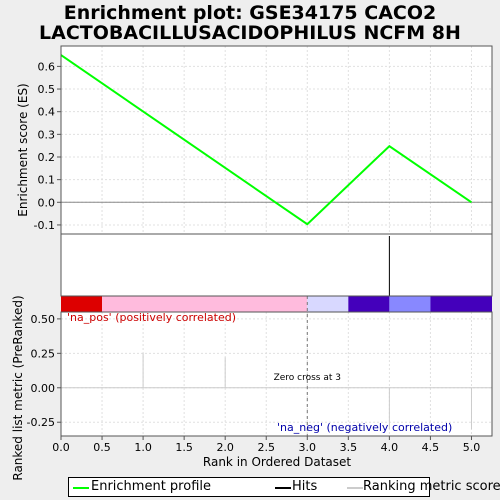 The image size is (500, 500). Describe the element at coordinates (43, 353) in the screenshot. I see `metric-ytick-label-1: 0.25` at that location.